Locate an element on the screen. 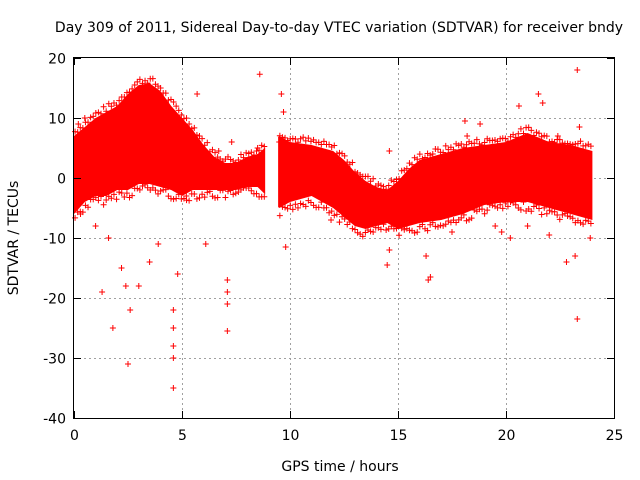  x-tick-label: 0 is located at coordinates (74, 436).